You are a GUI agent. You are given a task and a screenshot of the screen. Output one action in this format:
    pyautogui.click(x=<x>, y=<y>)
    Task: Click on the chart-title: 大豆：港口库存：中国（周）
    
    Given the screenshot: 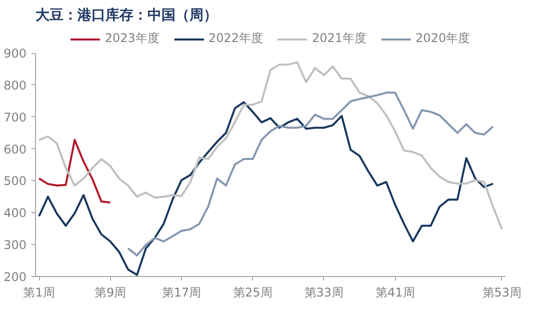 What is the action you would take?
    pyautogui.click(x=127, y=15)
    